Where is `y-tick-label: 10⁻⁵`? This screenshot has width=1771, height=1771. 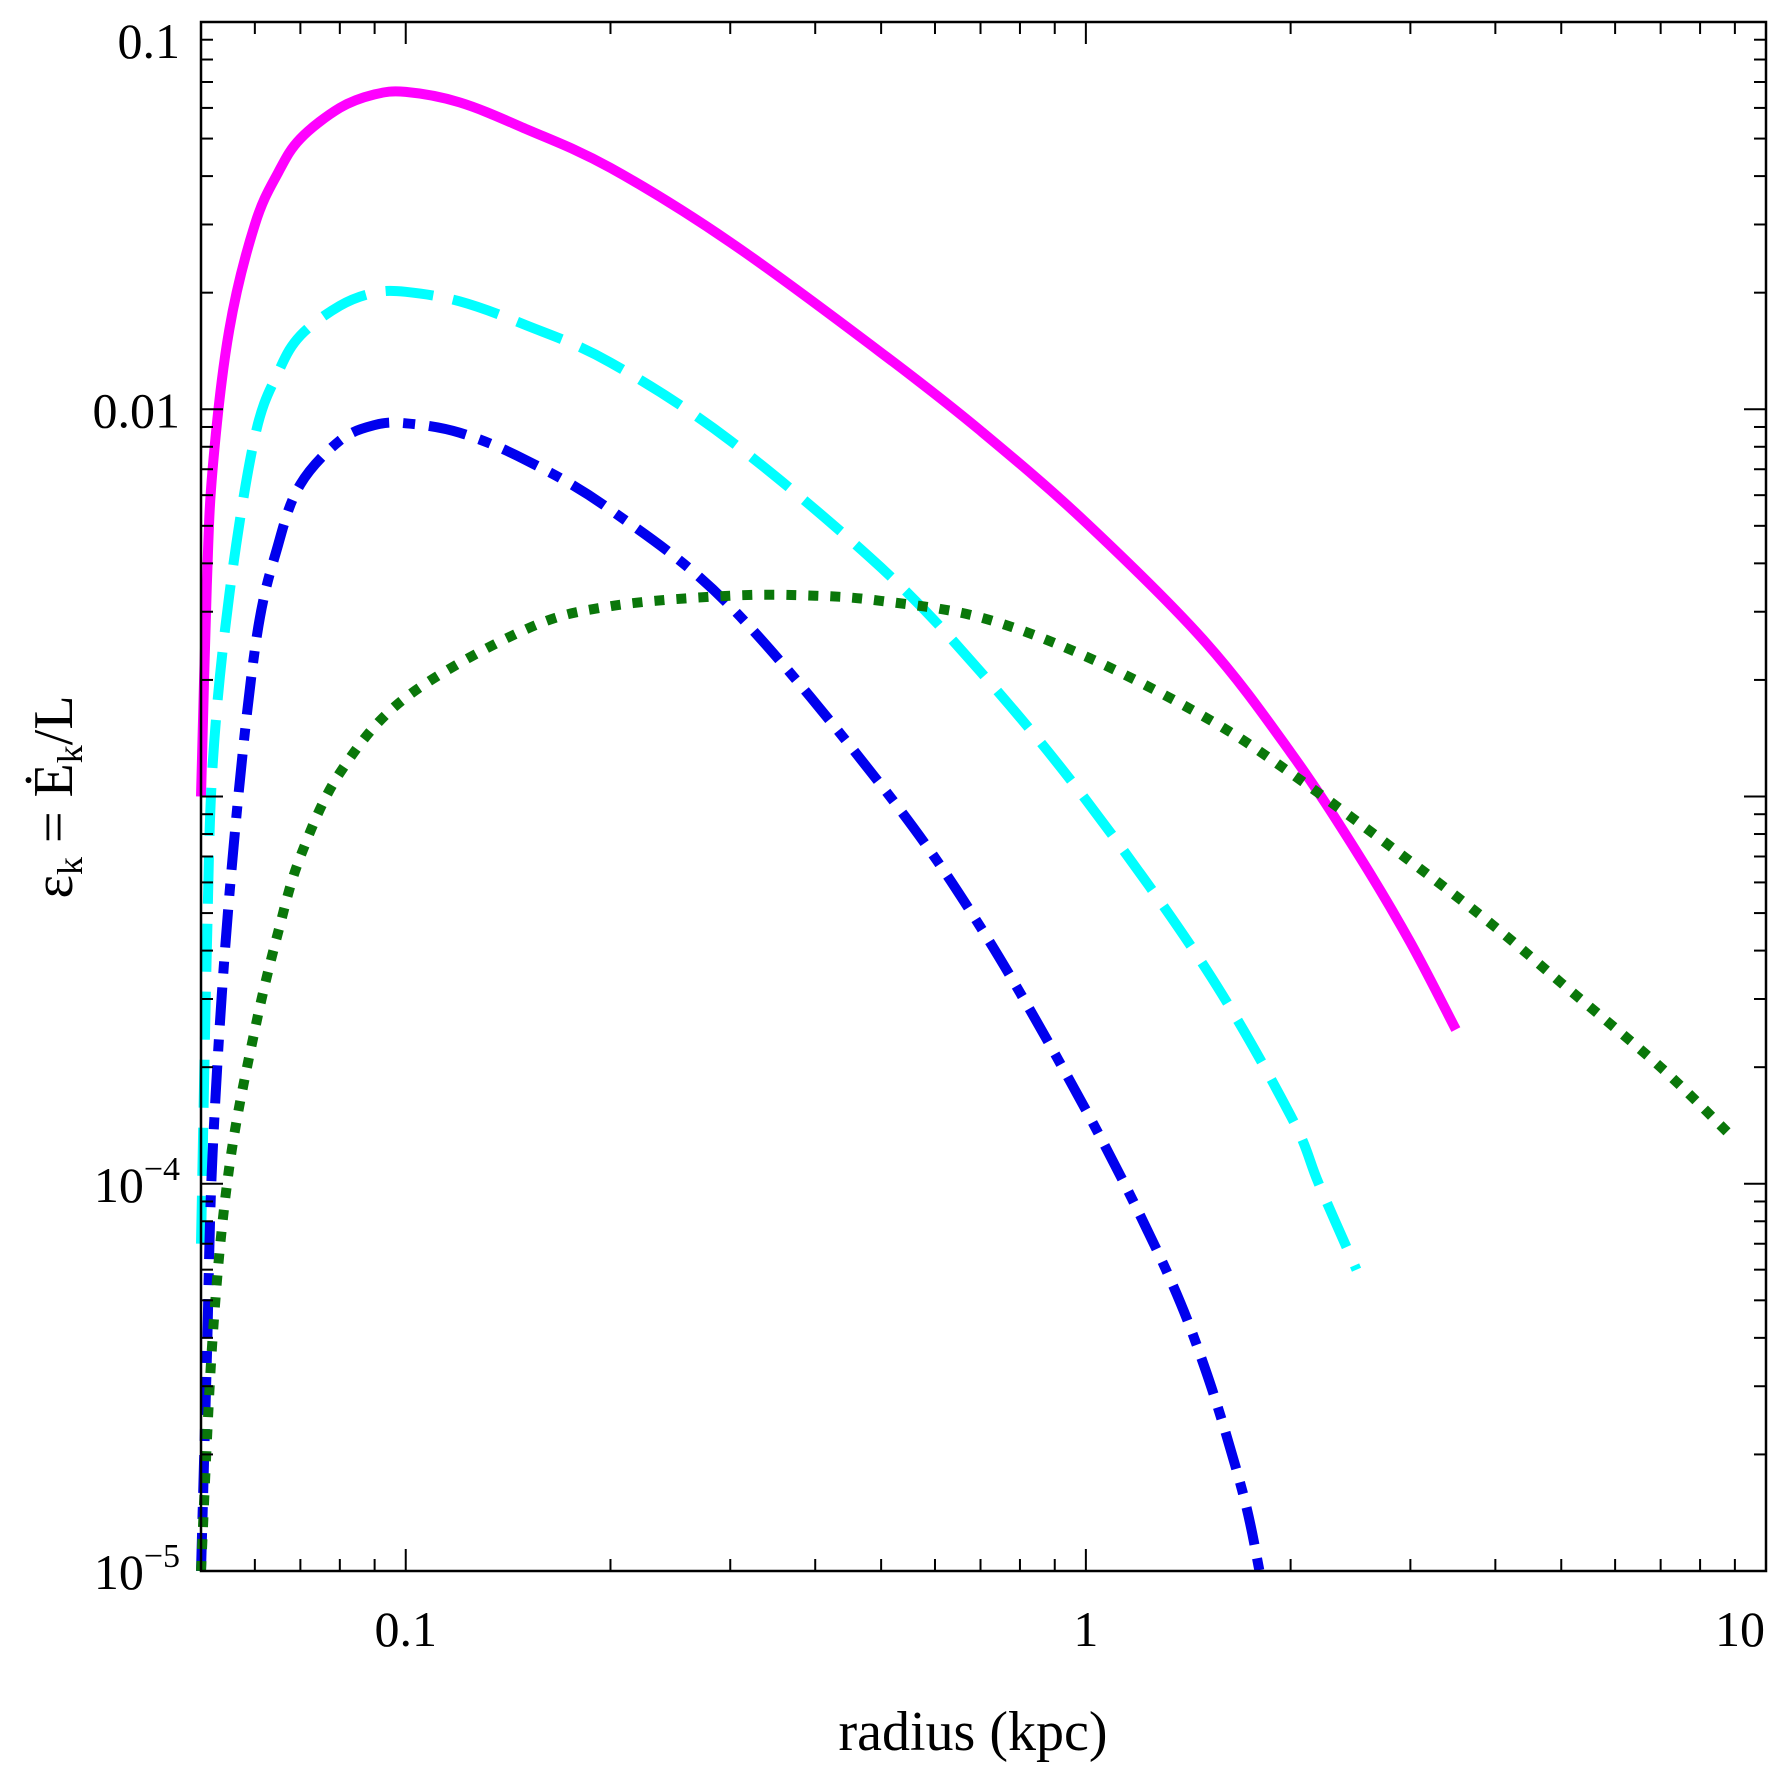
y-tick-label: 10⁻⁵ is located at coordinates (137, 1569).